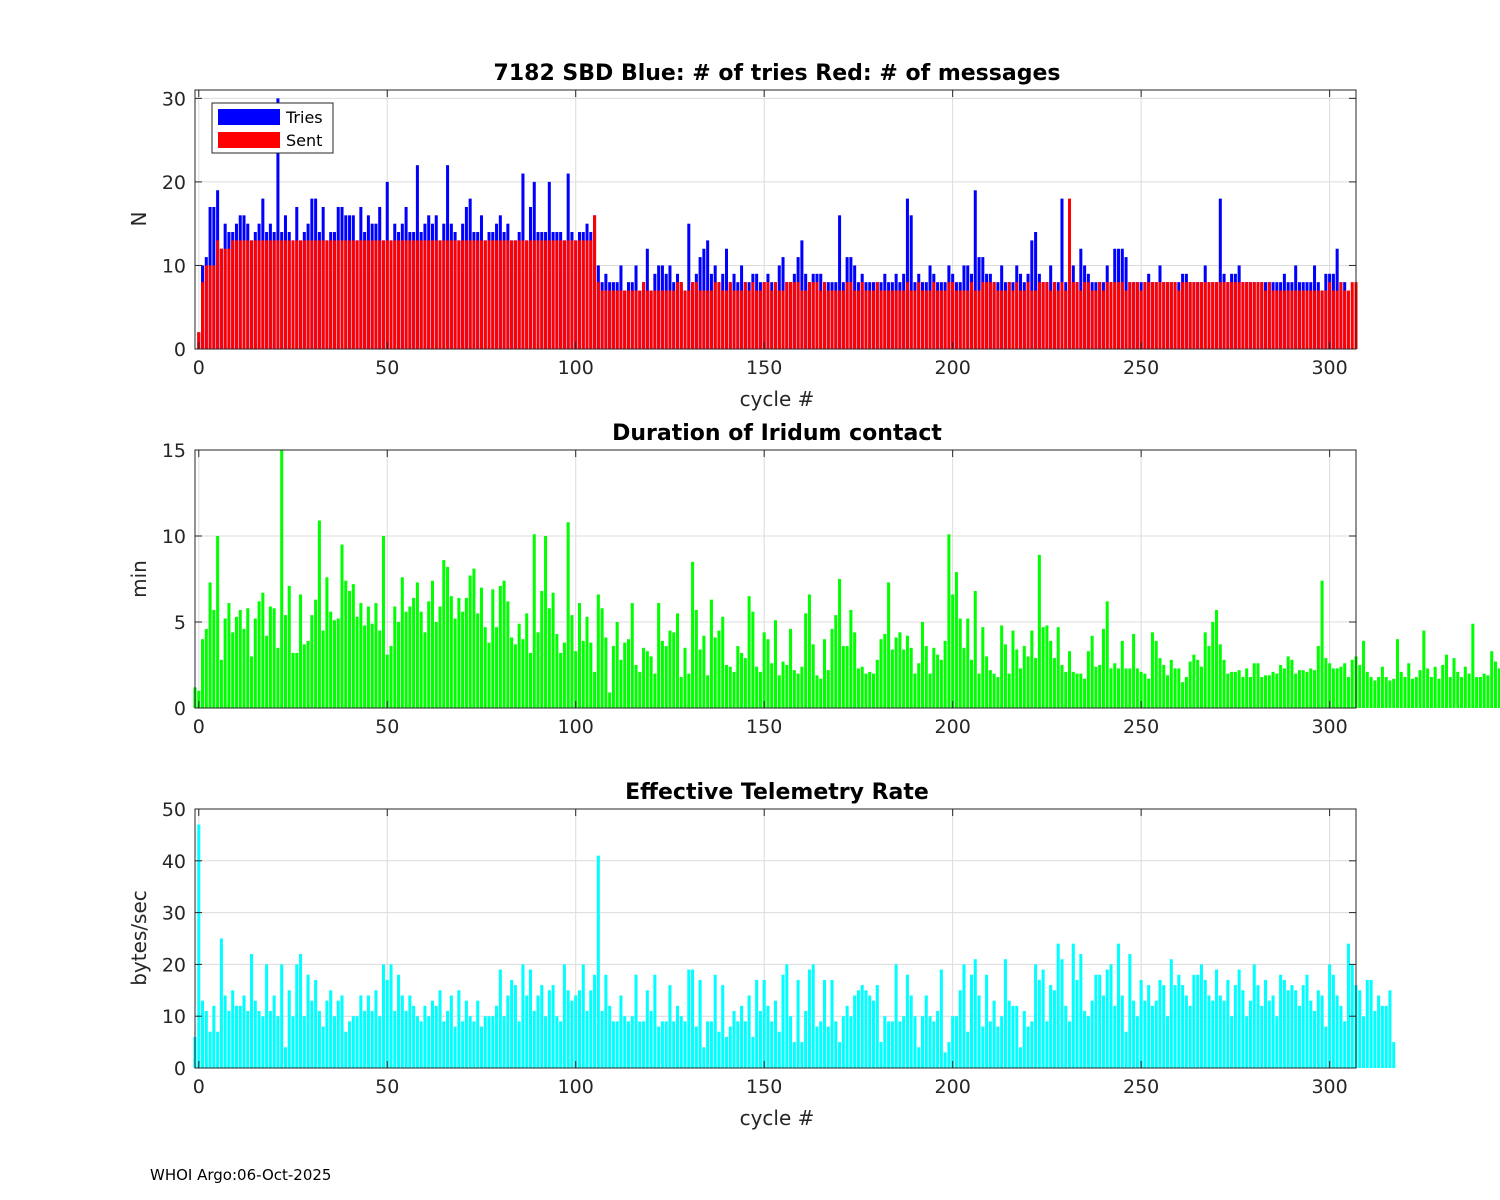  Describe the element at coordinates (304, 117) in the screenshot. I see `legend-label-tries: Tries` at that location.